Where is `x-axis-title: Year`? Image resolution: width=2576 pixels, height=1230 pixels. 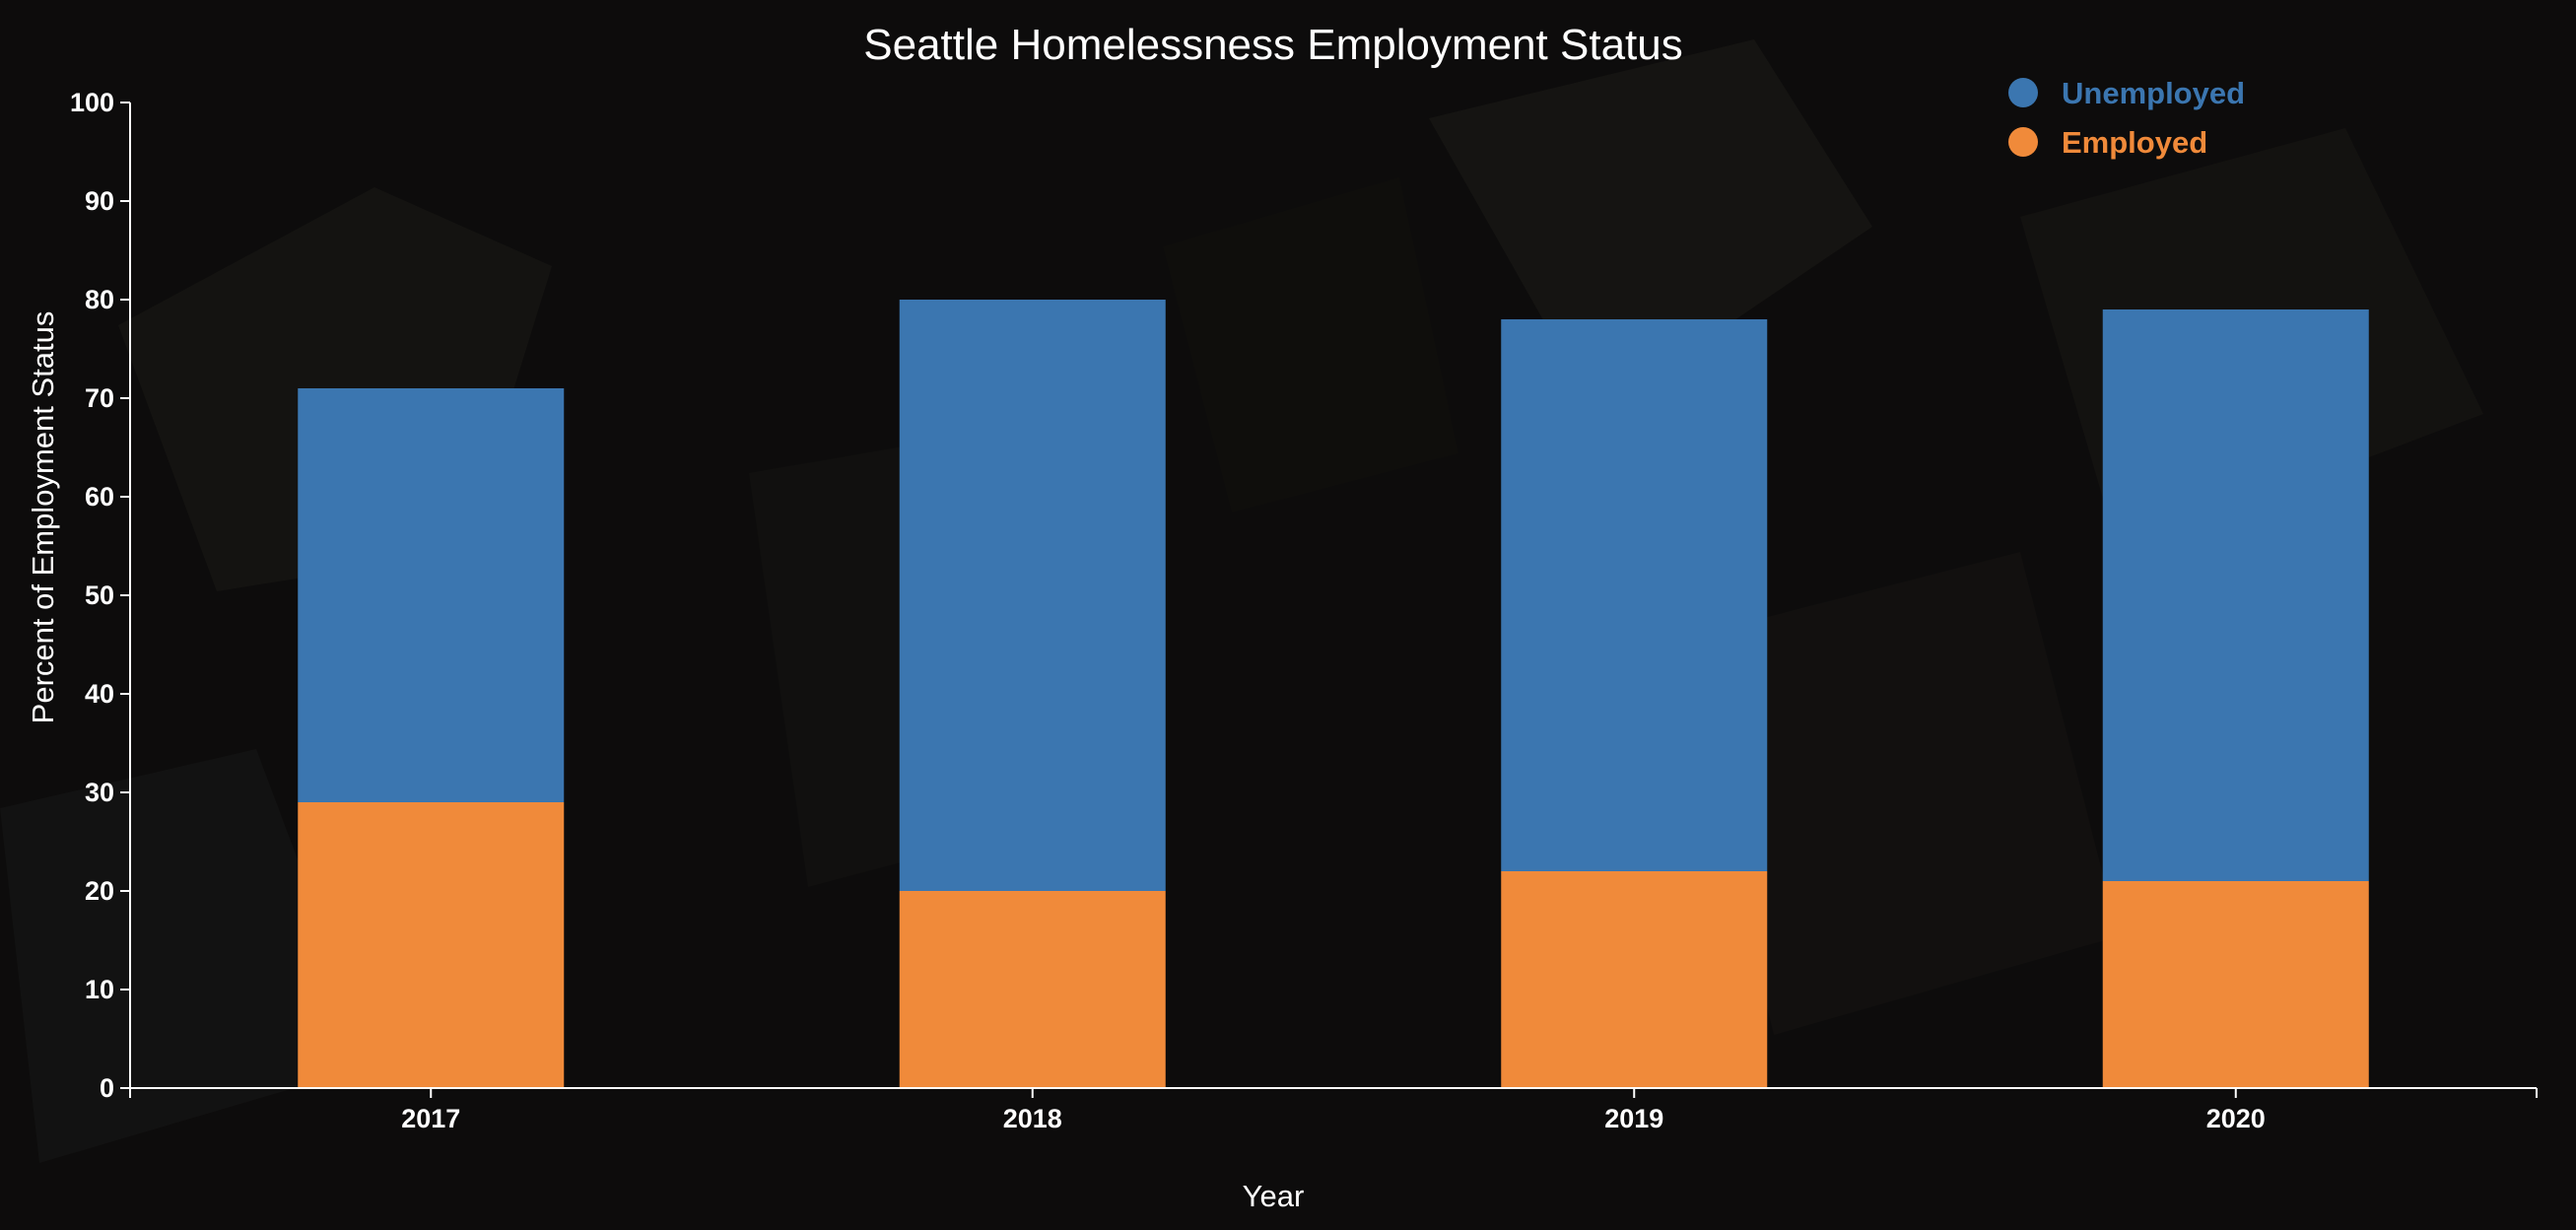
x-axis-title: Year is located at coordinates (1274, 1196).